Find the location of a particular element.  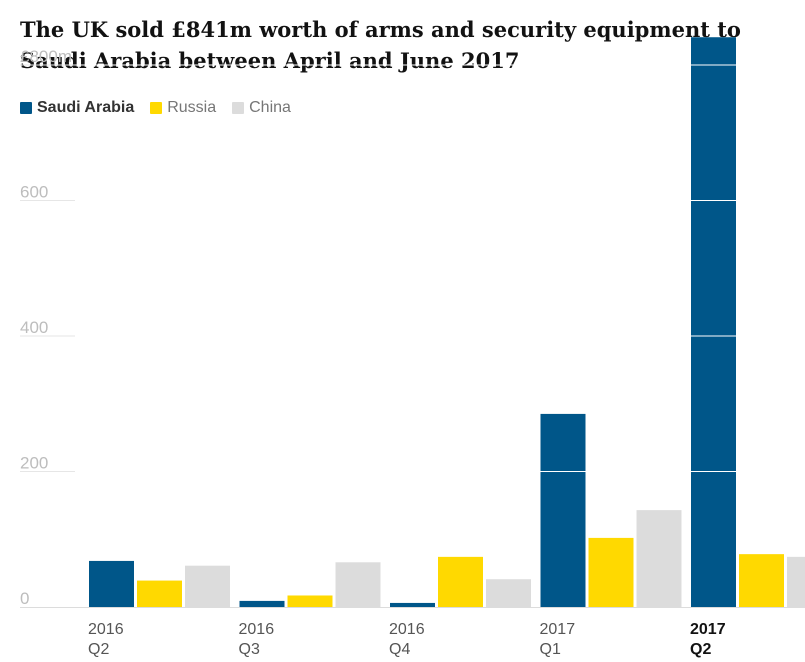

legend-swatch-saudi-arabia is located at coordinates (26, 108).